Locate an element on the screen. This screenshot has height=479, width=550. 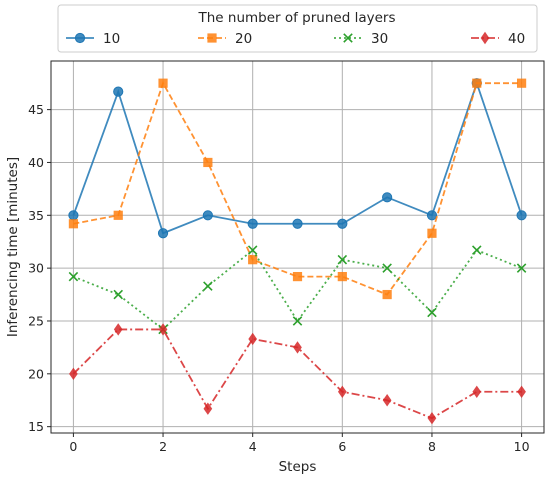
y-tick-label: 25 is located at coordinates (36, 320).